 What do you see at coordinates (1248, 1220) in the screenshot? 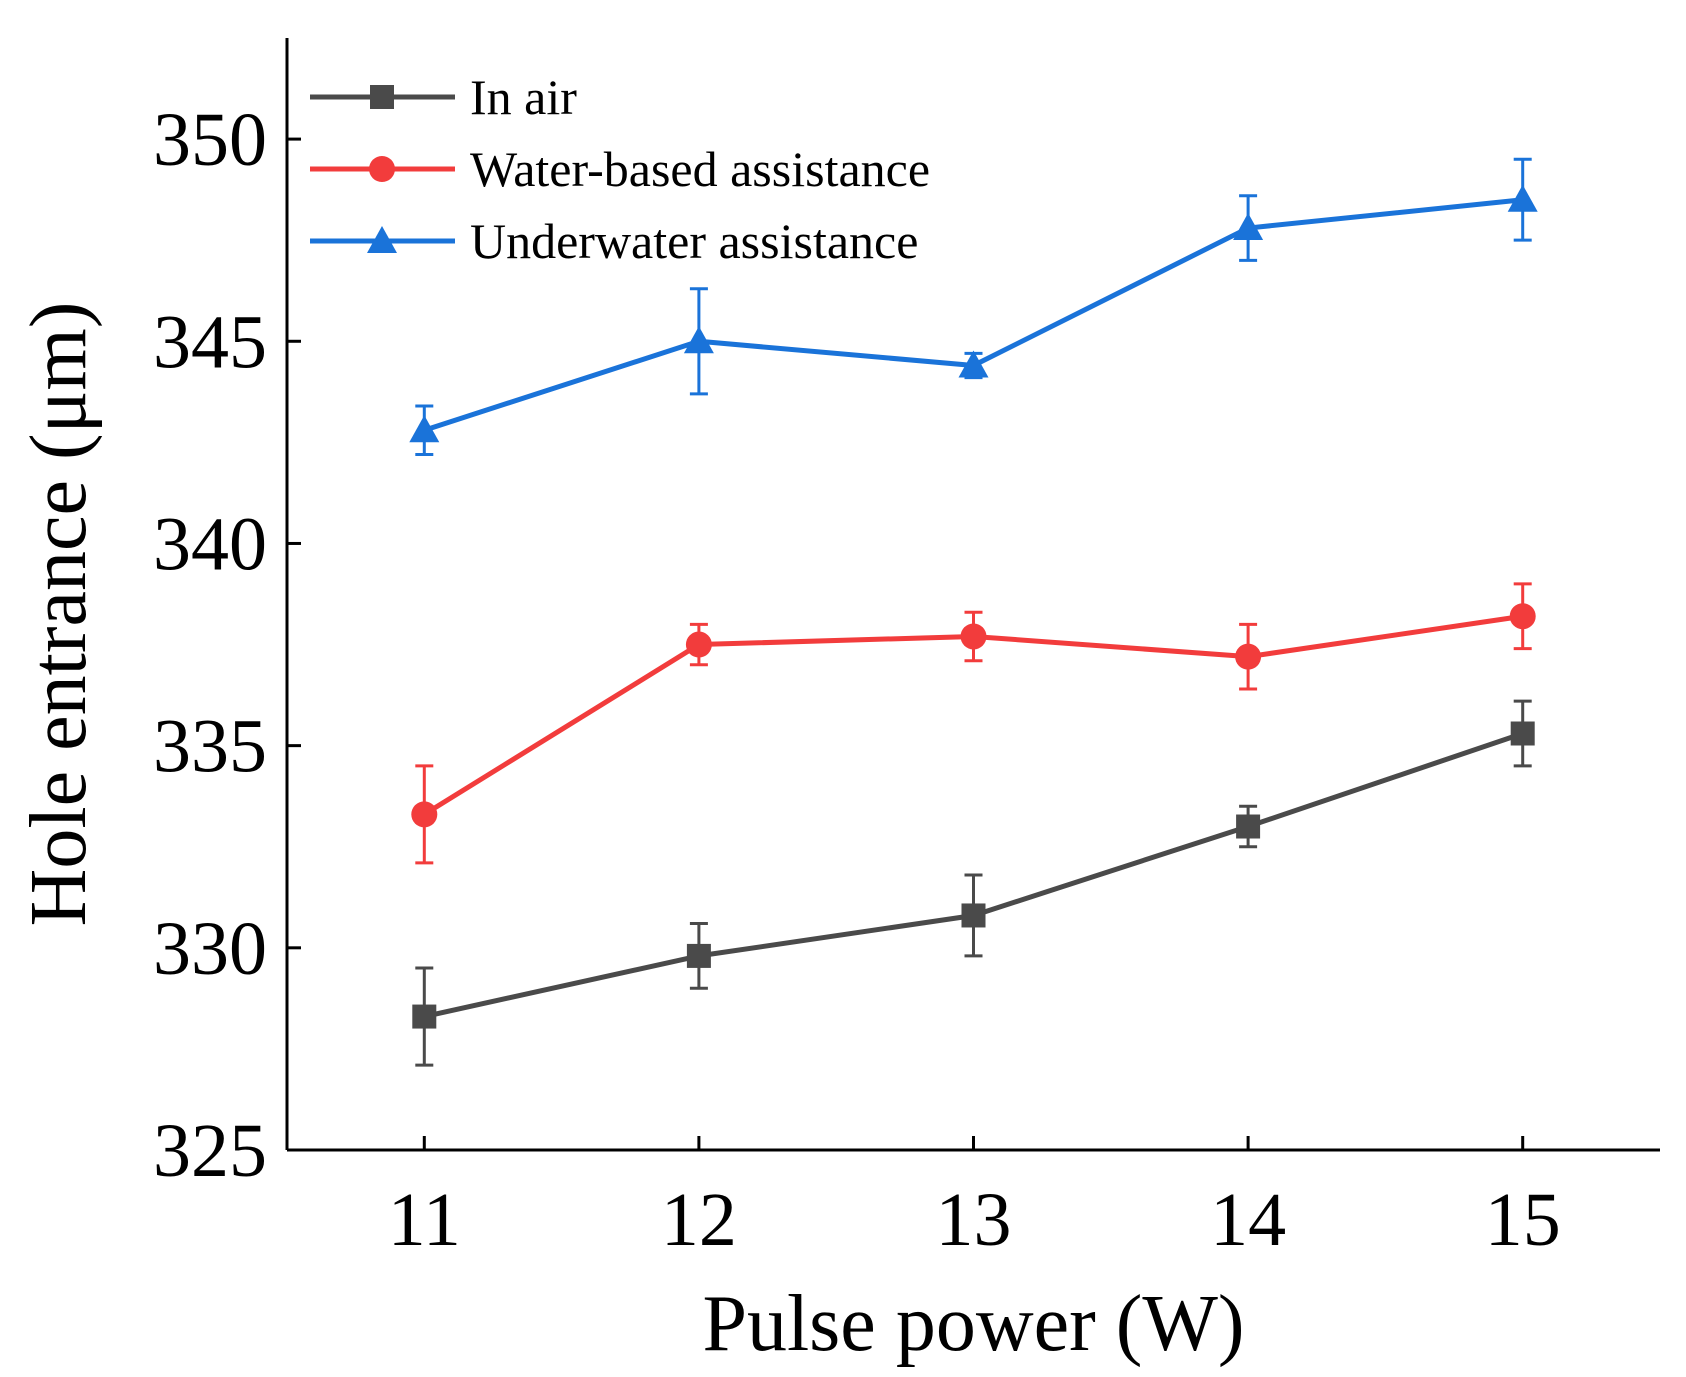
I see `x-tick-label: 14` at bounding box center [1248, 1220].